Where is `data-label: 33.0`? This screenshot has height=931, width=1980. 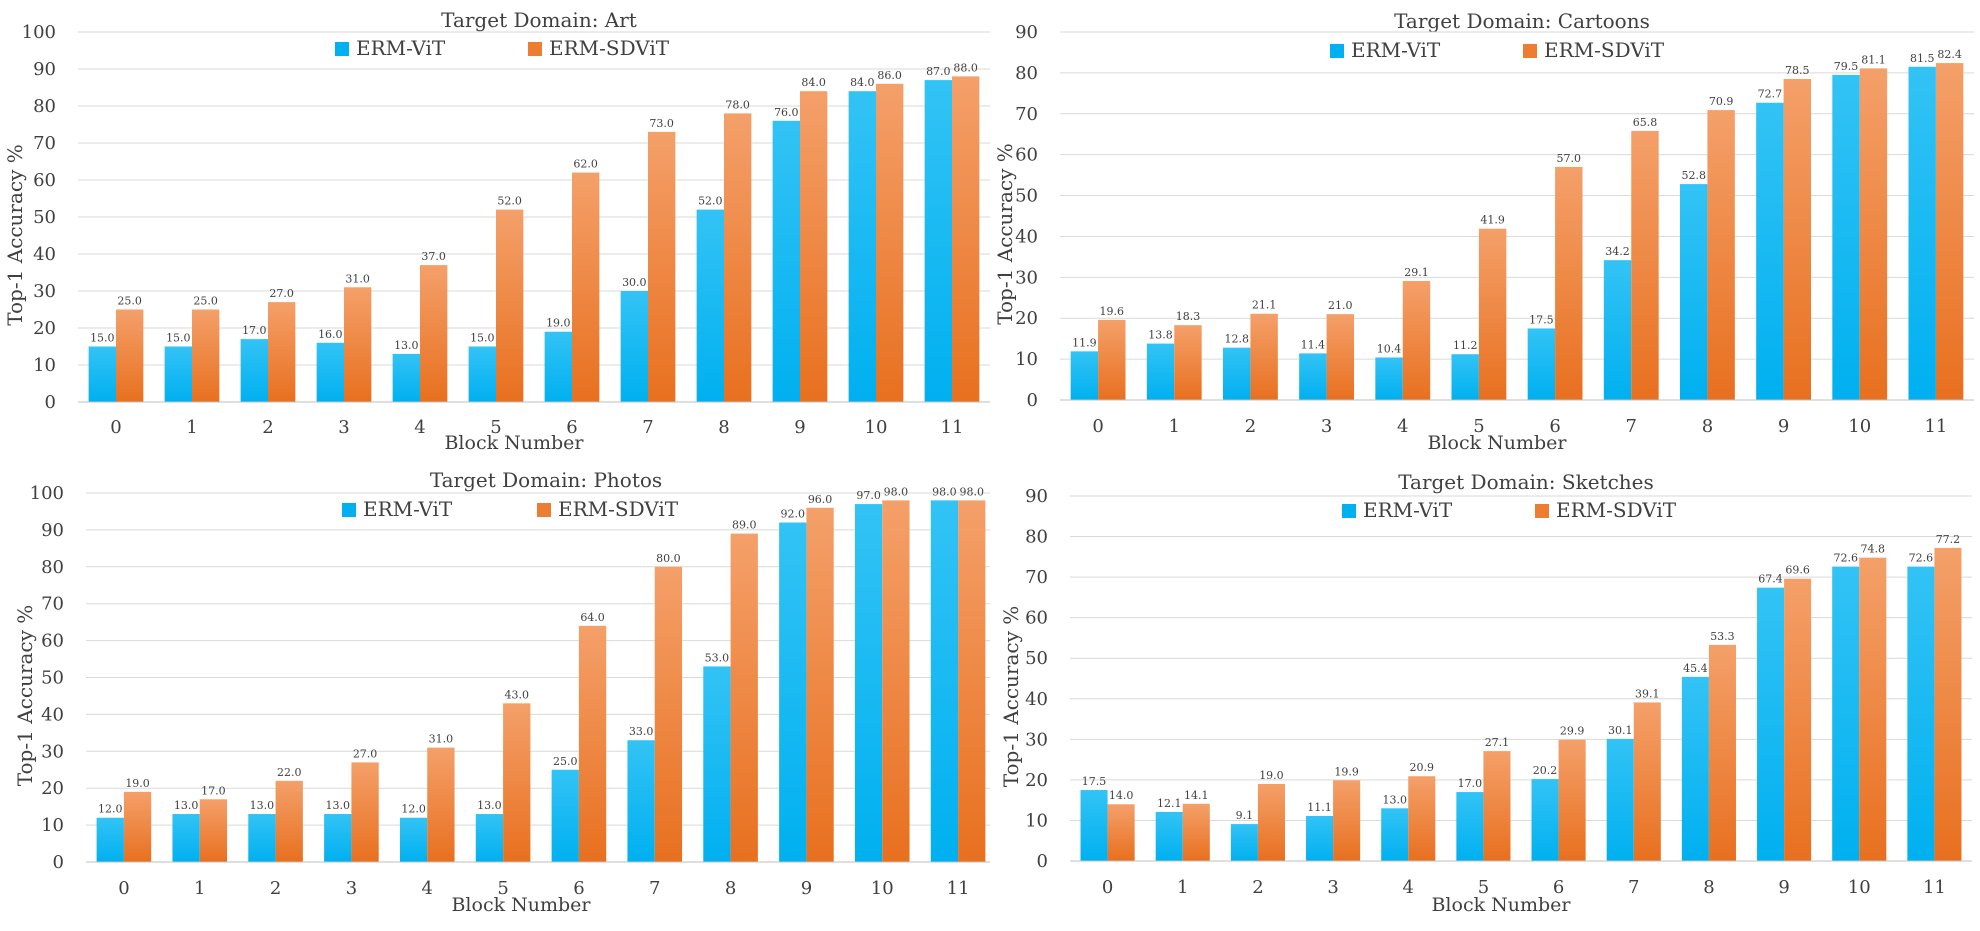 data-label: 33.0 is located at coordinates (641, 731).